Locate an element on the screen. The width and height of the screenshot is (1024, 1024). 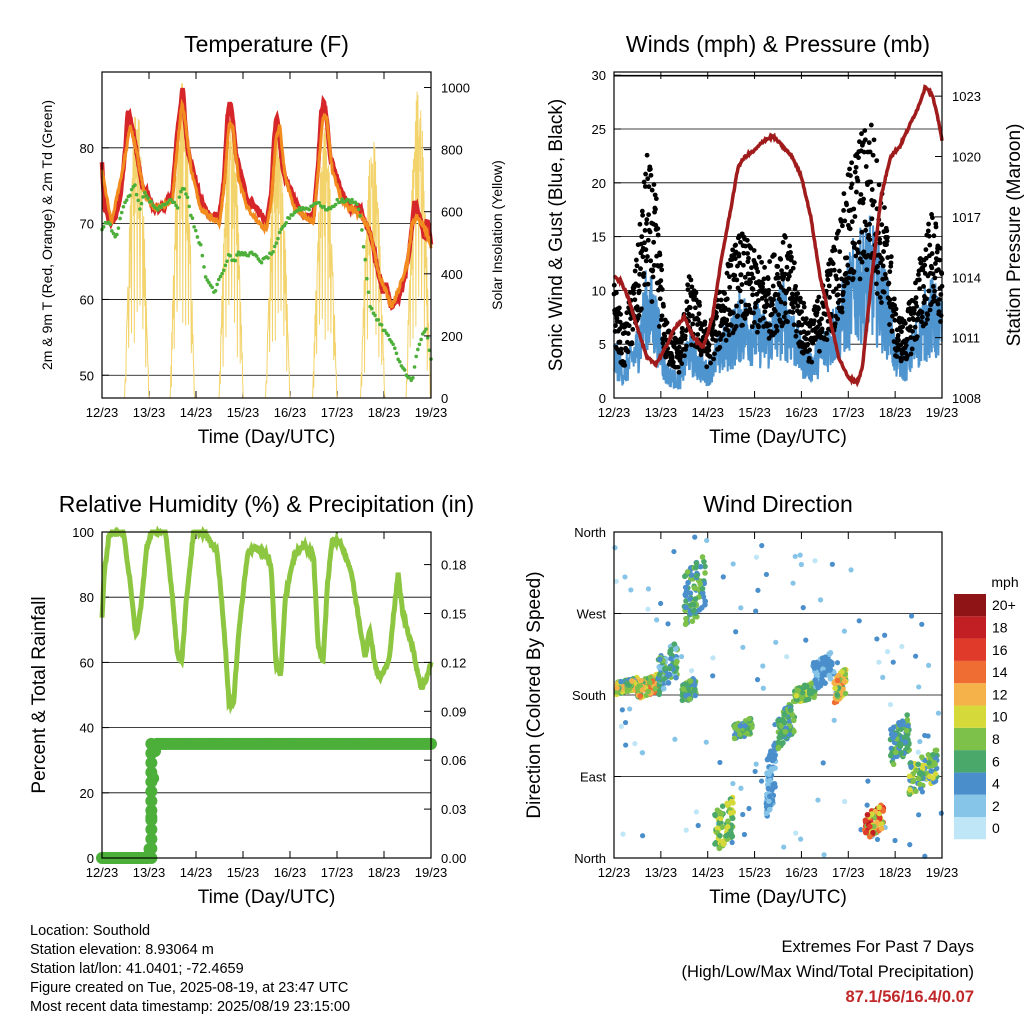
y-right-tick-label: 200 is located at coordinates (452, 336).